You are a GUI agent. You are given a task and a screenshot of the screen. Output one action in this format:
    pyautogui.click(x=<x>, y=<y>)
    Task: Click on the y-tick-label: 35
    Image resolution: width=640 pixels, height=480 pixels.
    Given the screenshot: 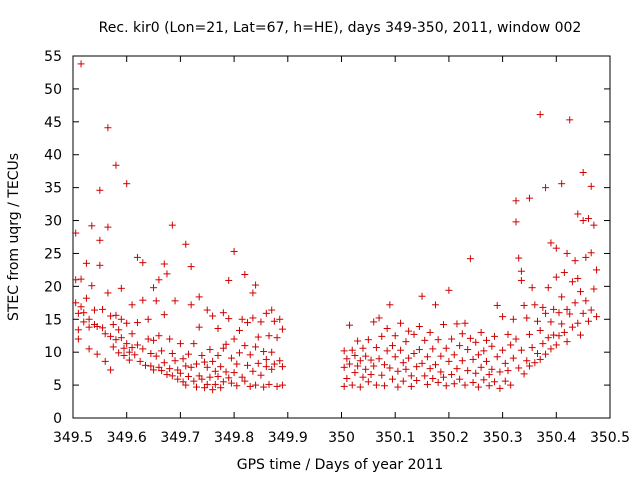 What is the action you would take?
    pyautogui.click(x=53, y=189)
    